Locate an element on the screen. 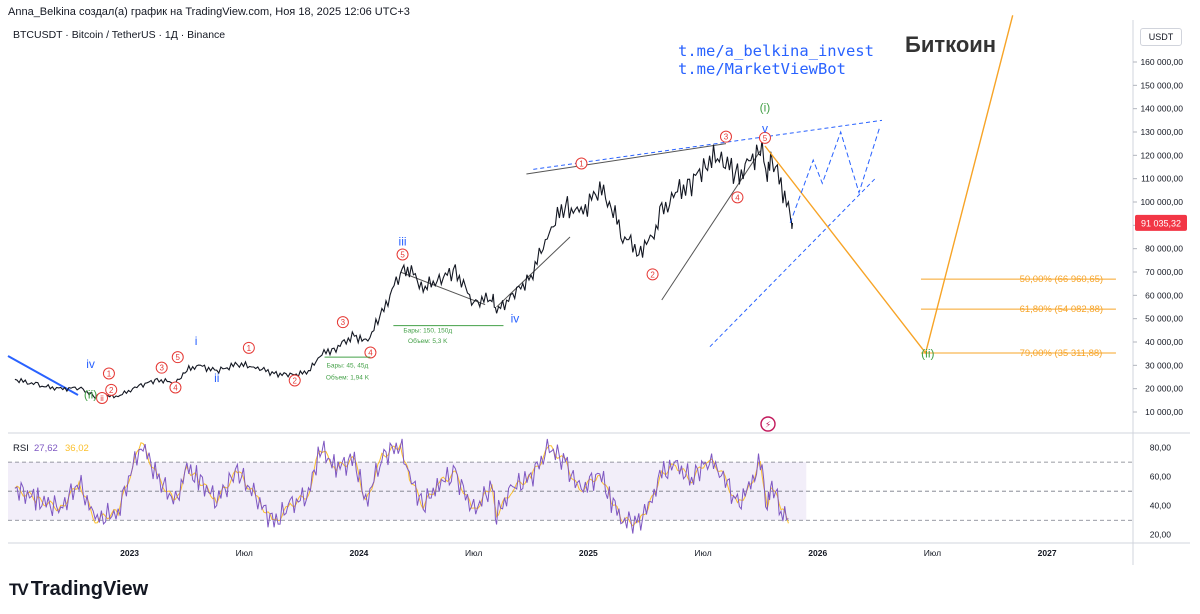 Image resolution: width=1200 pixels, height=614 pixels. current-price-badge is located at coordinates (1161, 222).